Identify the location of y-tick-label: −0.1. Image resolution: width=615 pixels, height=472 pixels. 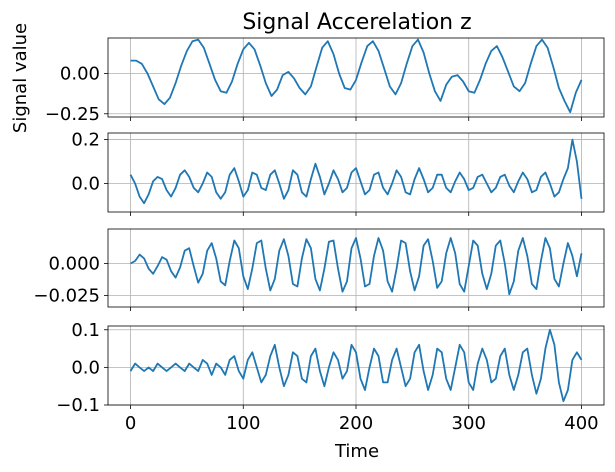
(78, 405).